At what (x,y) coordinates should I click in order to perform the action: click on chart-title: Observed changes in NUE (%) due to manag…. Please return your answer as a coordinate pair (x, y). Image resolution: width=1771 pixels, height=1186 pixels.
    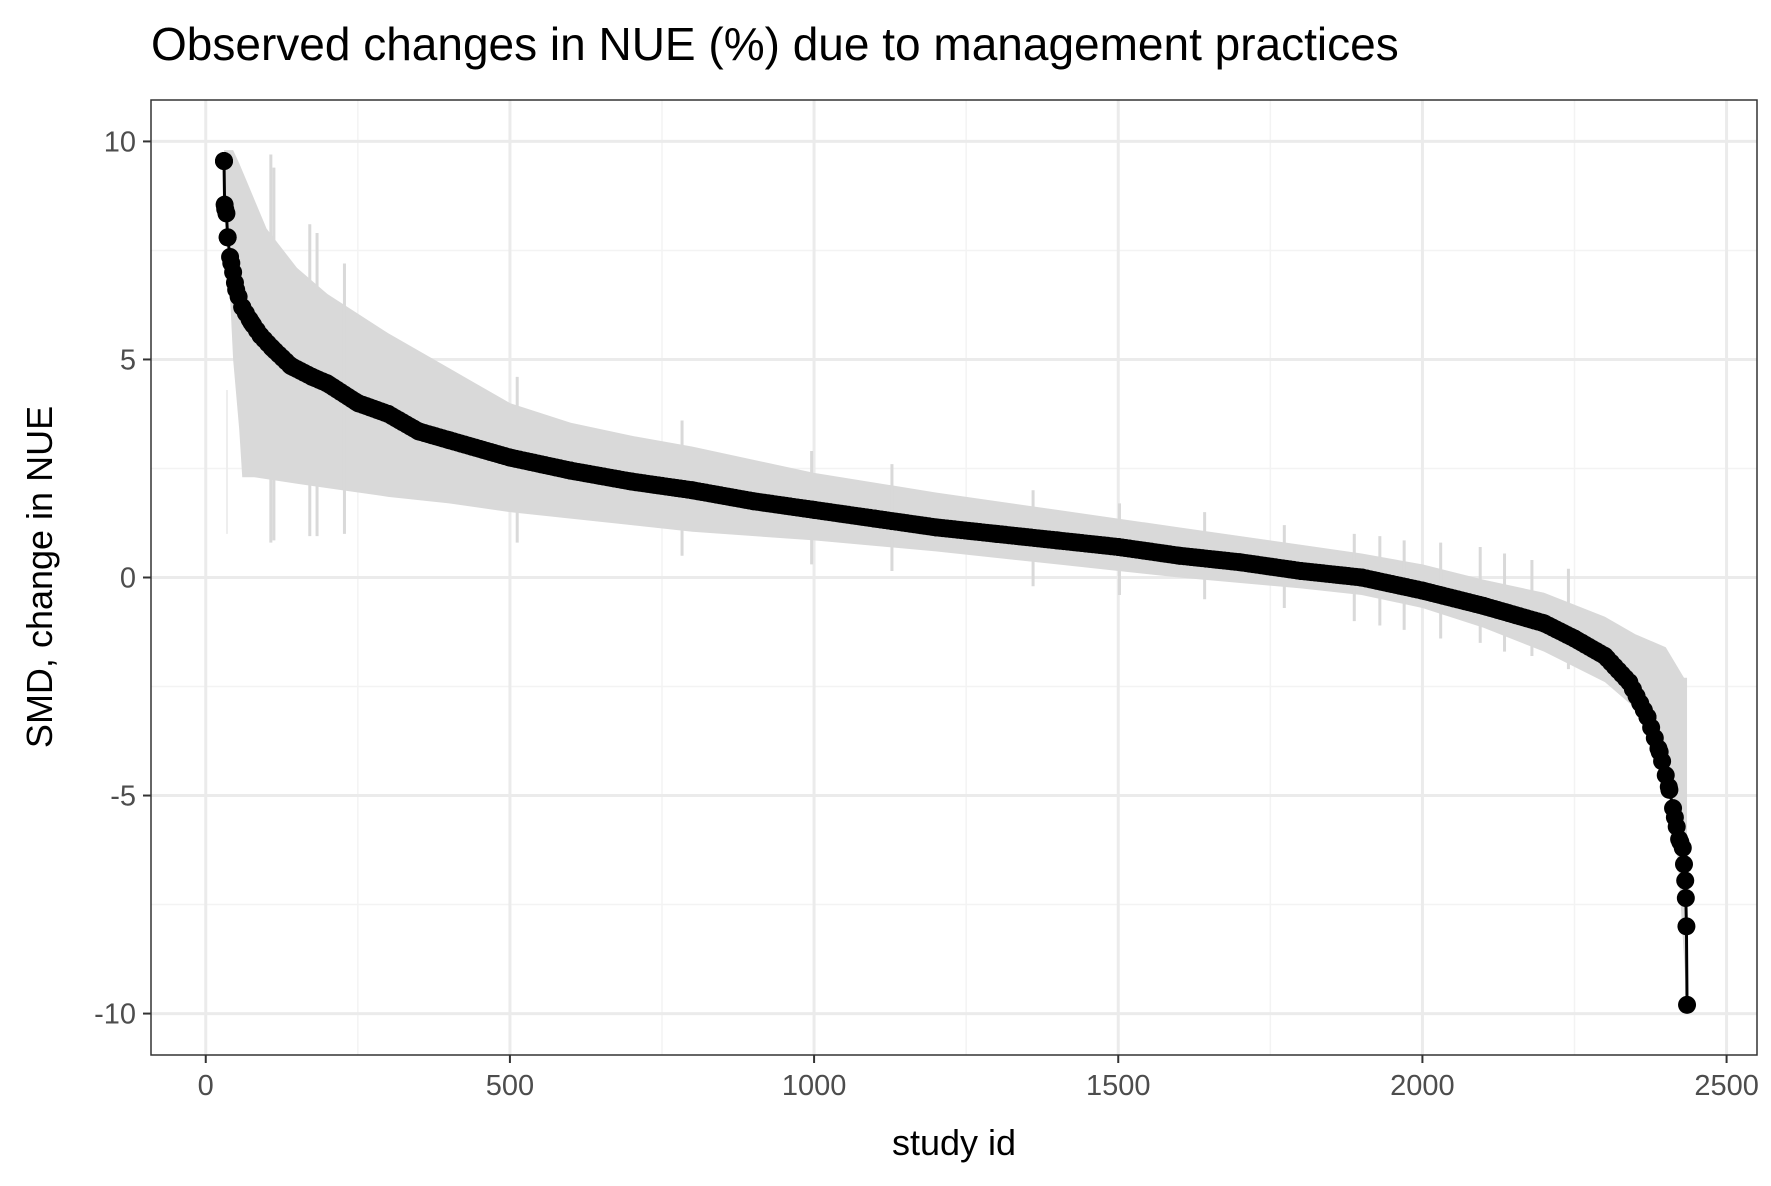
    Looking at the image, I should click on (775, 44).